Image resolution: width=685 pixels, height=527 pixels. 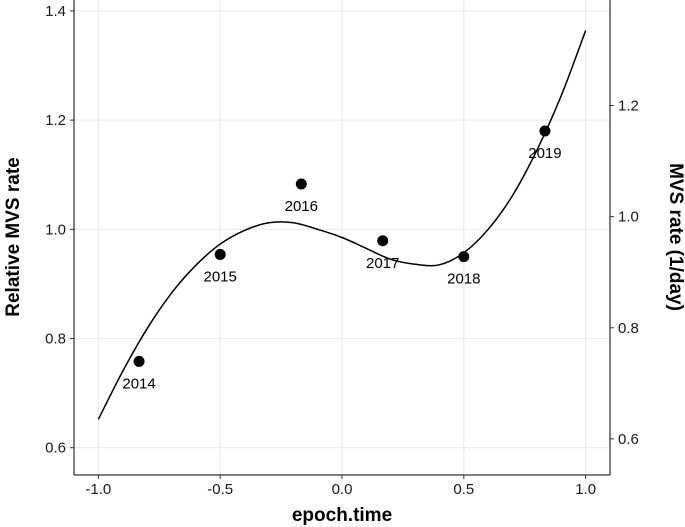 What do you see at coordinates (382, 263) in the screenshot?
I see `point-label: 2017` at bounding box center [382, 263].